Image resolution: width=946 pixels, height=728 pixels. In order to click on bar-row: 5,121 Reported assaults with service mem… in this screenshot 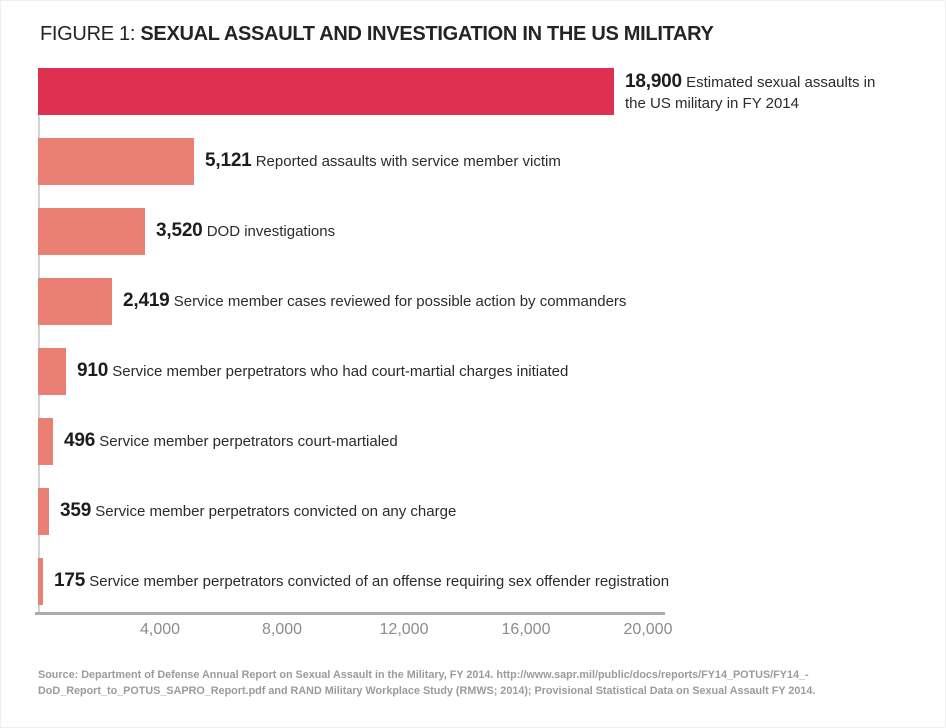, I will do `click(478, 161)`.